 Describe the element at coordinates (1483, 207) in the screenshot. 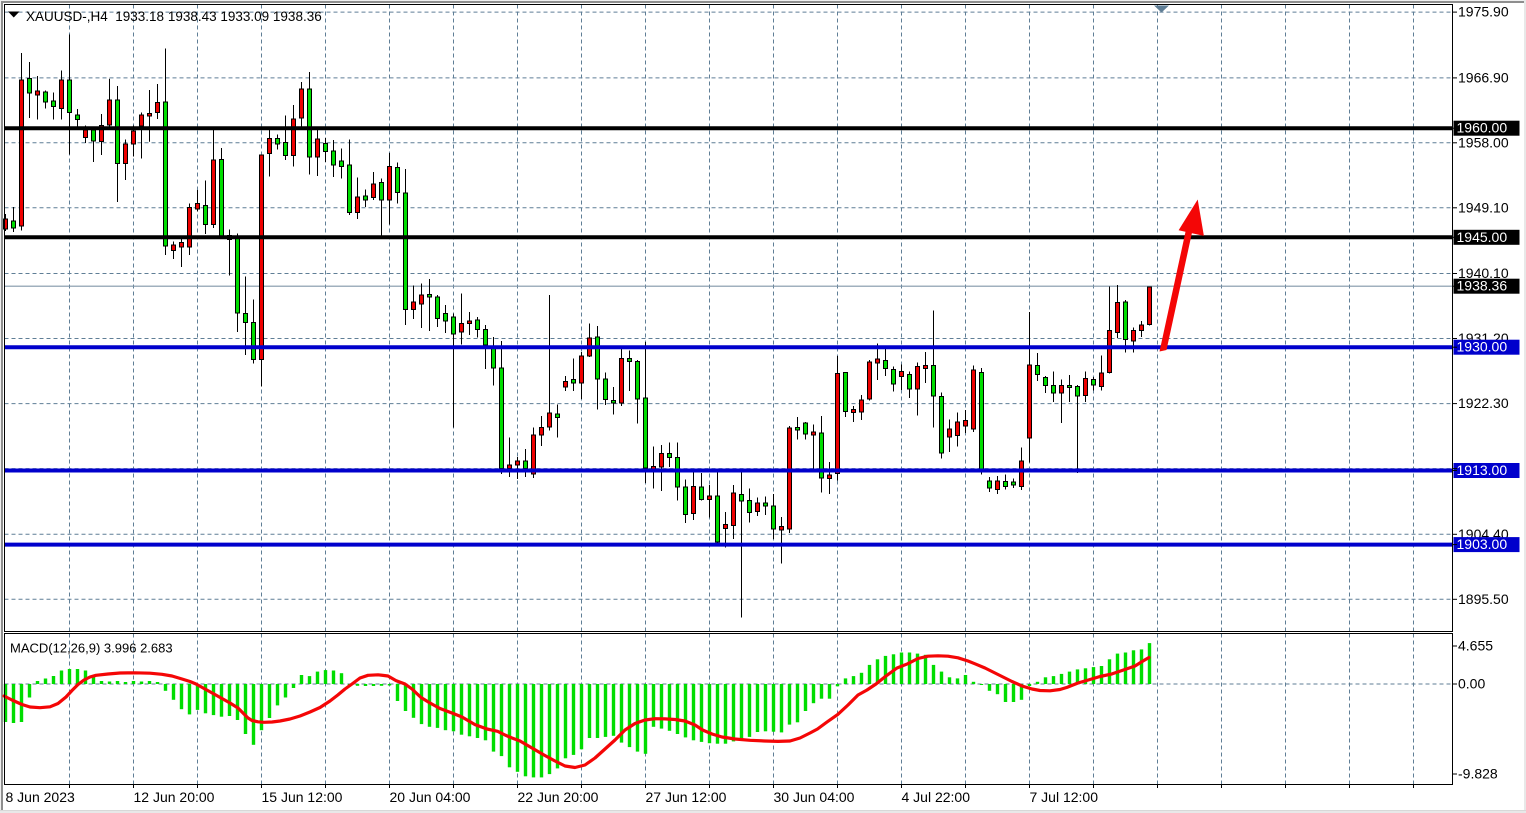

I see `svg-text: 1949.10` at that location.